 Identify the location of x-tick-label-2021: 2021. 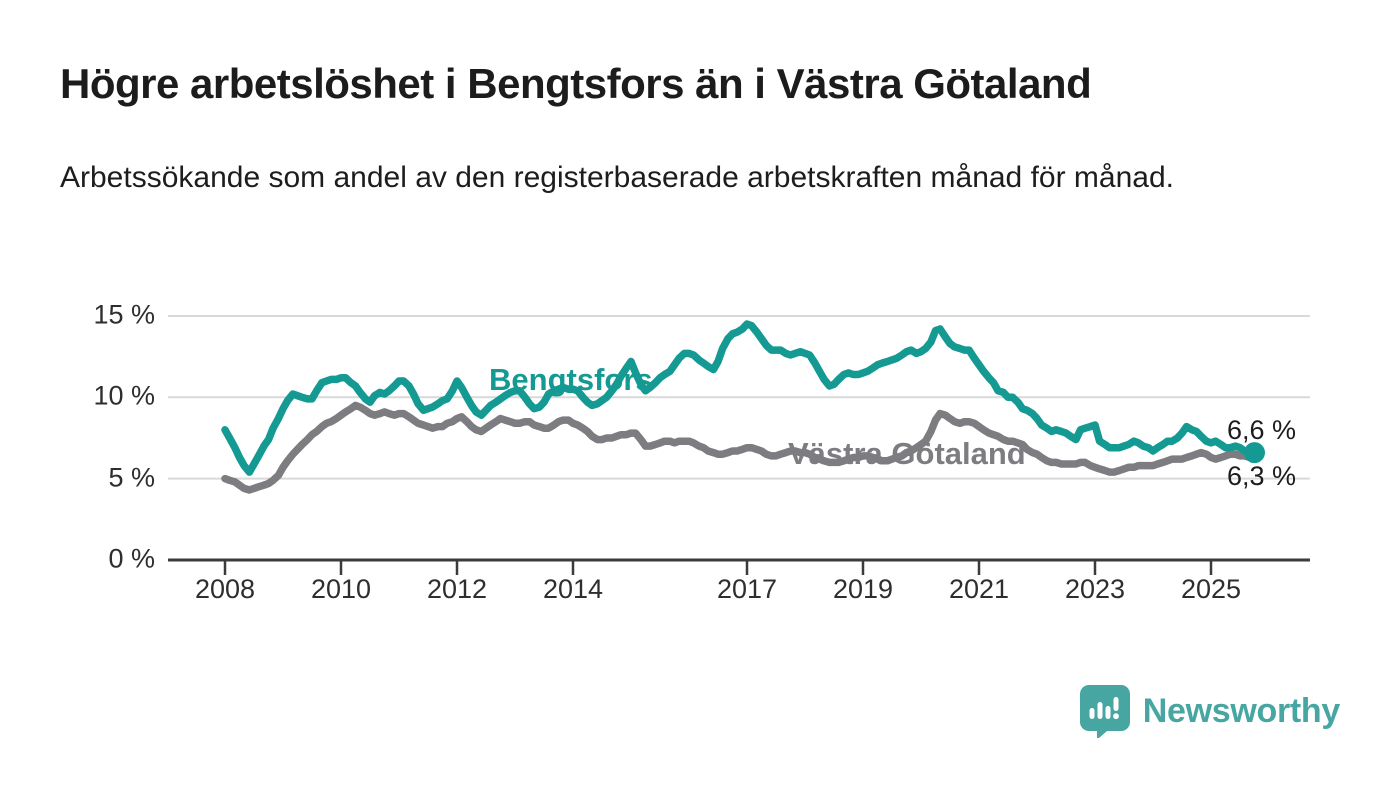
(979, 589).